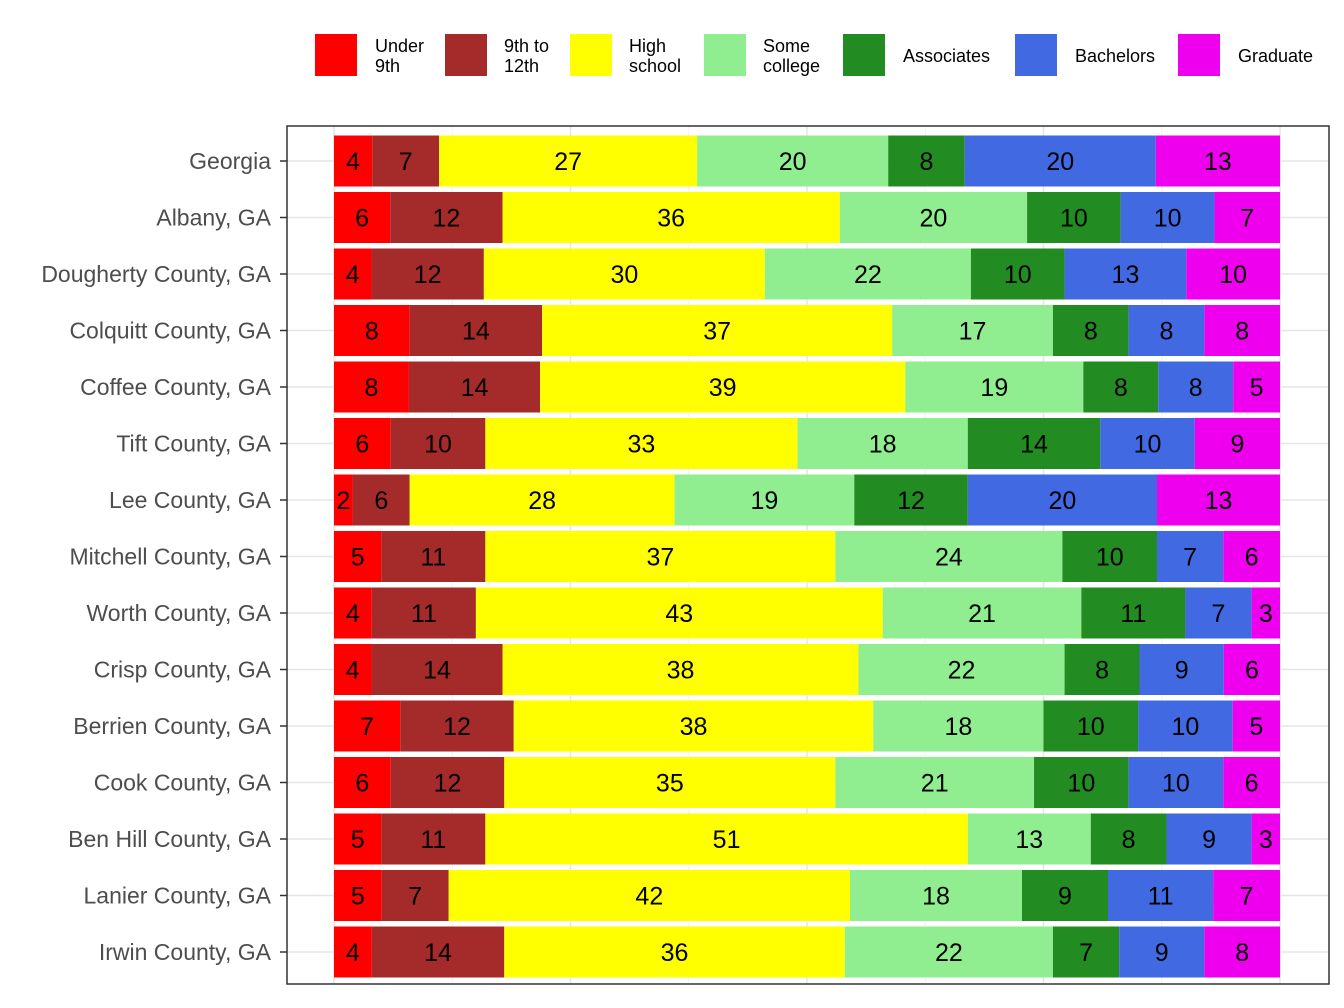 This screenshot has height=1008, width=1344. What do you see at coordinates (717, 332) in the screenshot?
I see `data-label: 37` at bounding box center [717, 332].